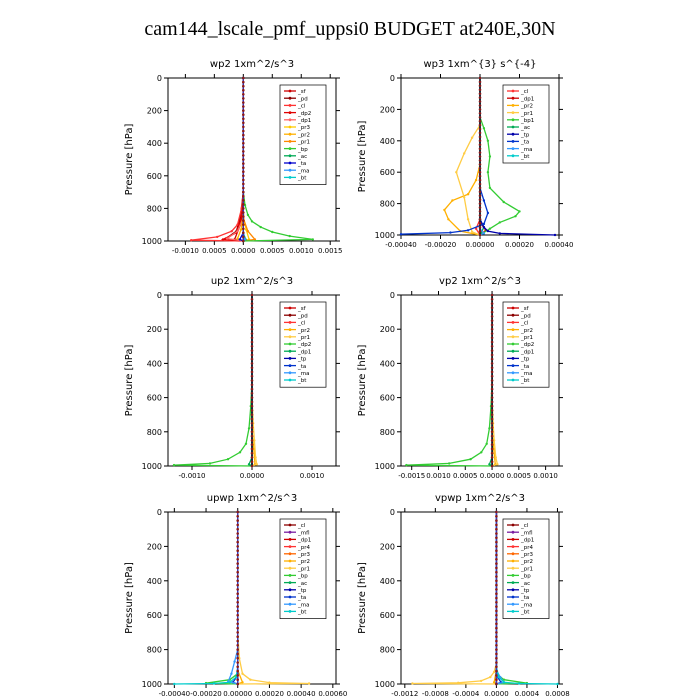  What do you see at coordinates (303, 533) in the screenshot?
I see `legend-label: _mfl` at bounding box center [303, 533].